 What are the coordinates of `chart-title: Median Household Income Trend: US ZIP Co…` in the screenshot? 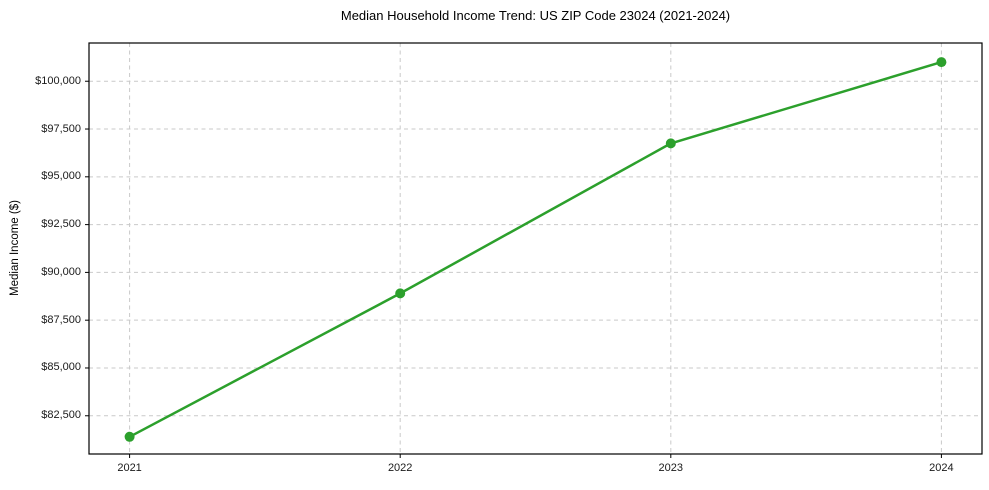 It's located at (535, 15).